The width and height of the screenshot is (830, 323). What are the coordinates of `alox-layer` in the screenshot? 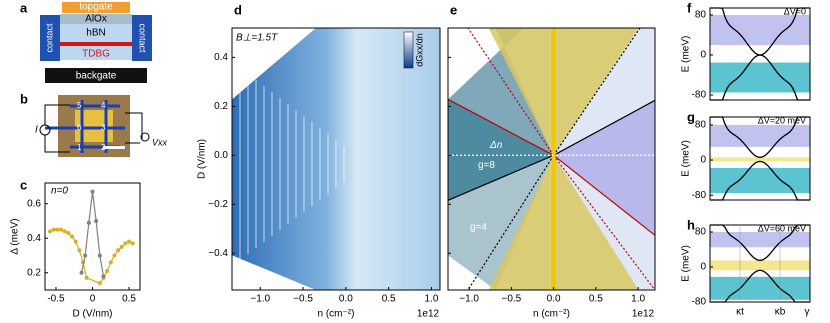 It's located at (96, 19).